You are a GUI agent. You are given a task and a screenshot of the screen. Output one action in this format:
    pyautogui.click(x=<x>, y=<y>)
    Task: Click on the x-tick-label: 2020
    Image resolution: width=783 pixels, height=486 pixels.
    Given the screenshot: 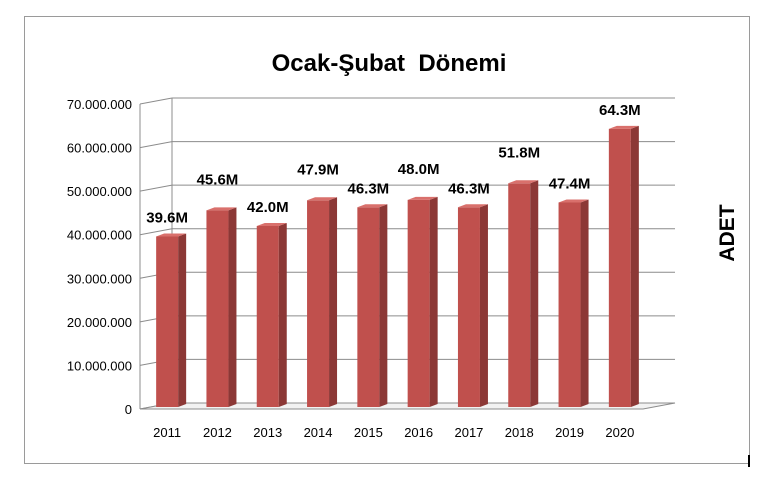 What is the action you would take?
    pyautogui.click(x=619, y=432)
    